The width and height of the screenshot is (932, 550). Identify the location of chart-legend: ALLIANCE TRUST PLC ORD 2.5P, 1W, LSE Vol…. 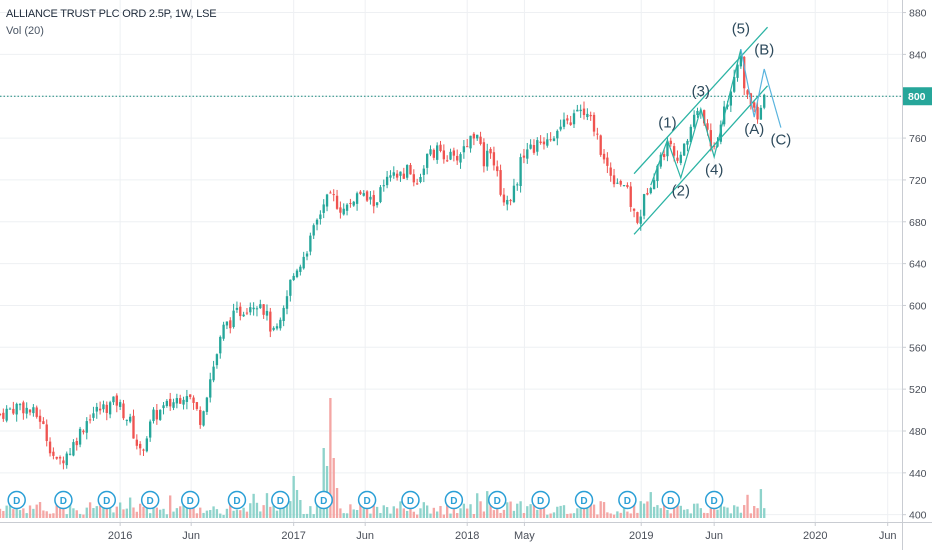
(111, 23).